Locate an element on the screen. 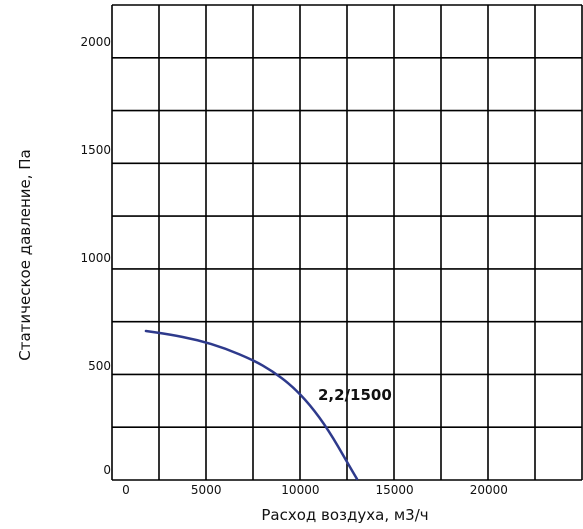  y-tick-label: 1000 is located at coordinates (95, 258).